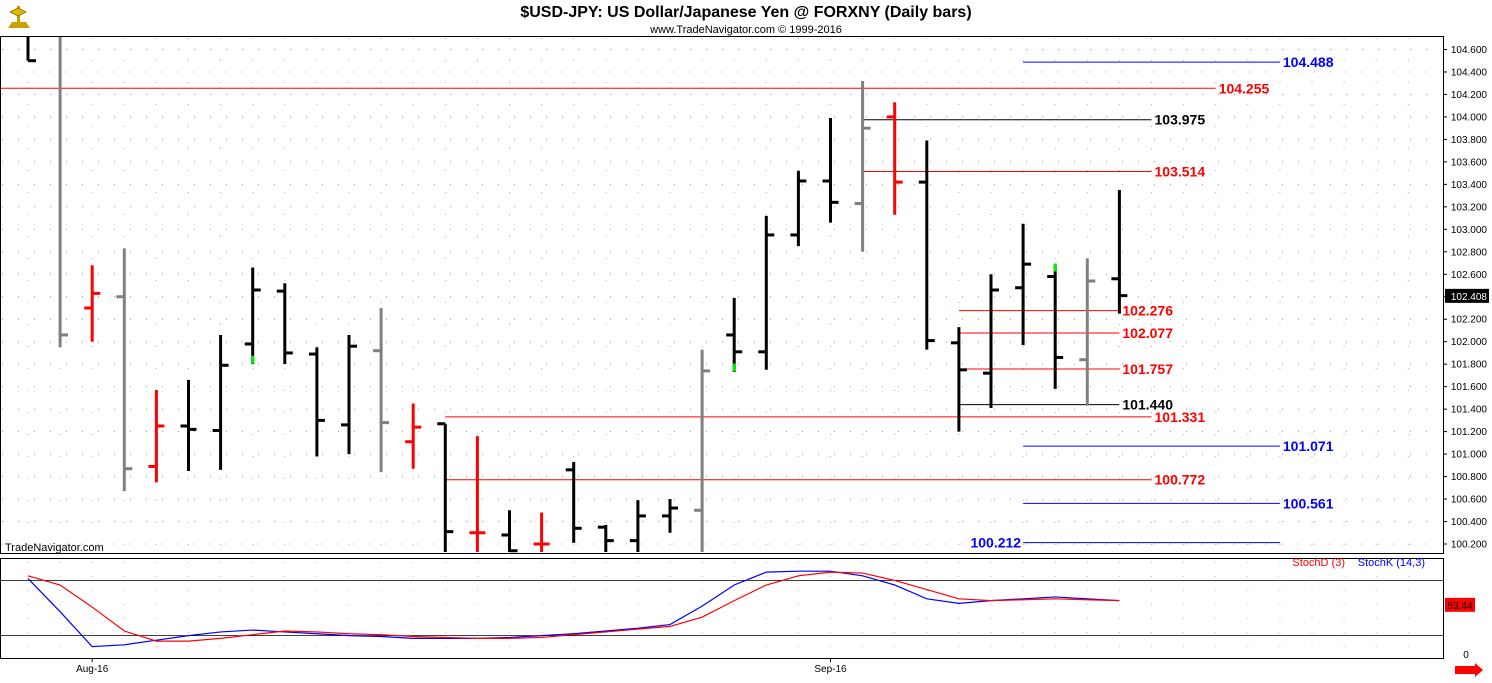 This screenshot has height=683, width=1492. What do you see at coordinates (54, 548) in the screenshot?
I see `watermark-text: TradeNavigator.com` at bounding box center [54, 548].